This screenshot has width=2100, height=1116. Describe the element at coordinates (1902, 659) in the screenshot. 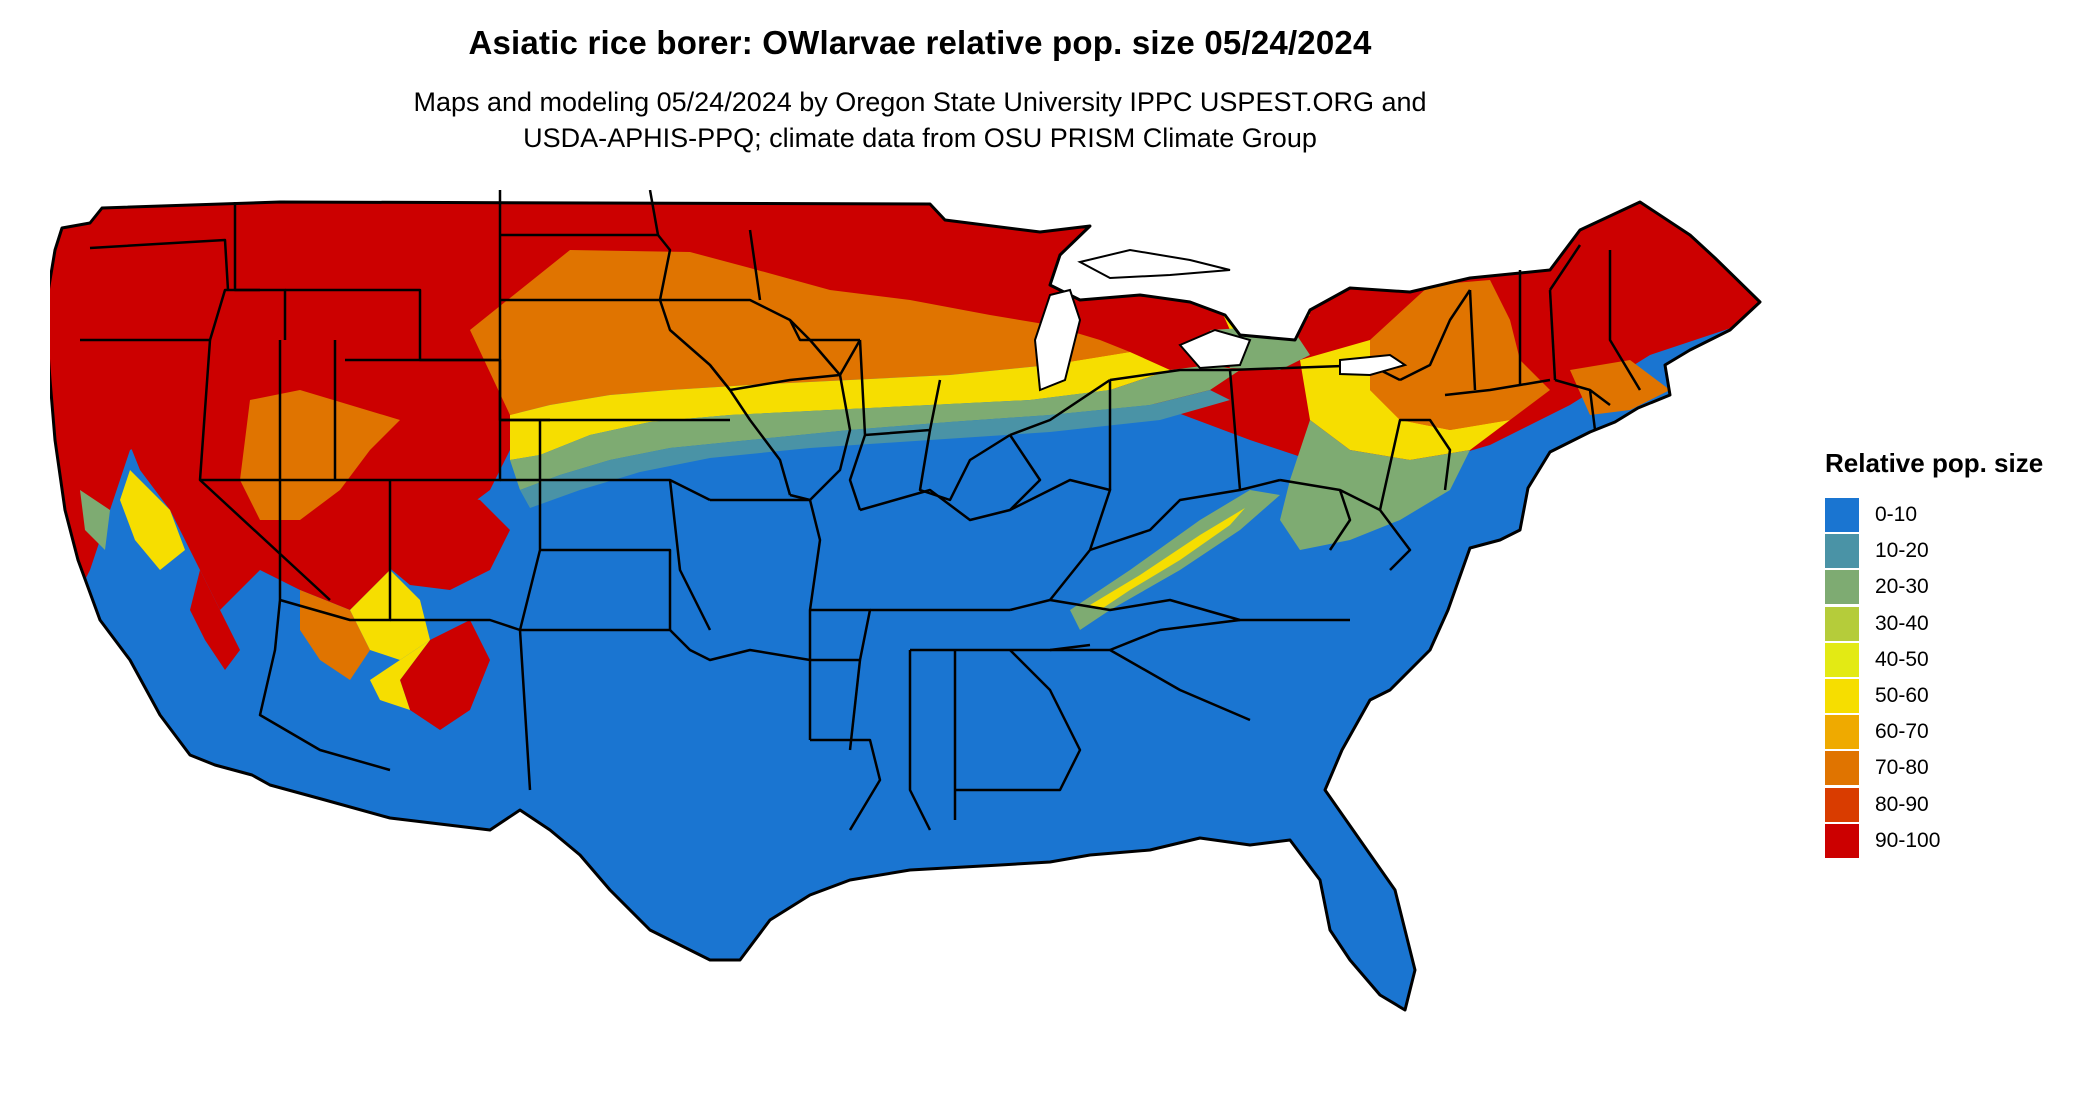

I see `legend-label: 40-50` at that location.